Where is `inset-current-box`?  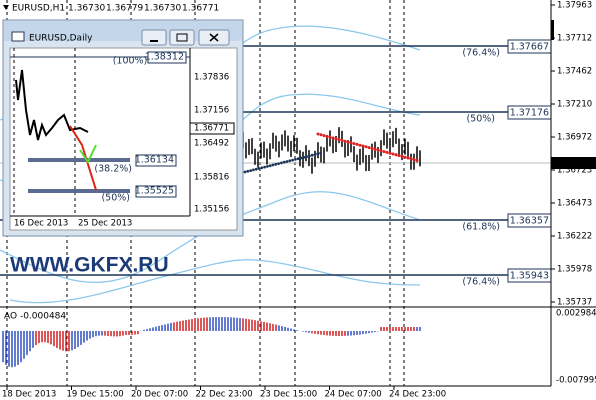
inset-current-box is located at coordinates (212, 128).